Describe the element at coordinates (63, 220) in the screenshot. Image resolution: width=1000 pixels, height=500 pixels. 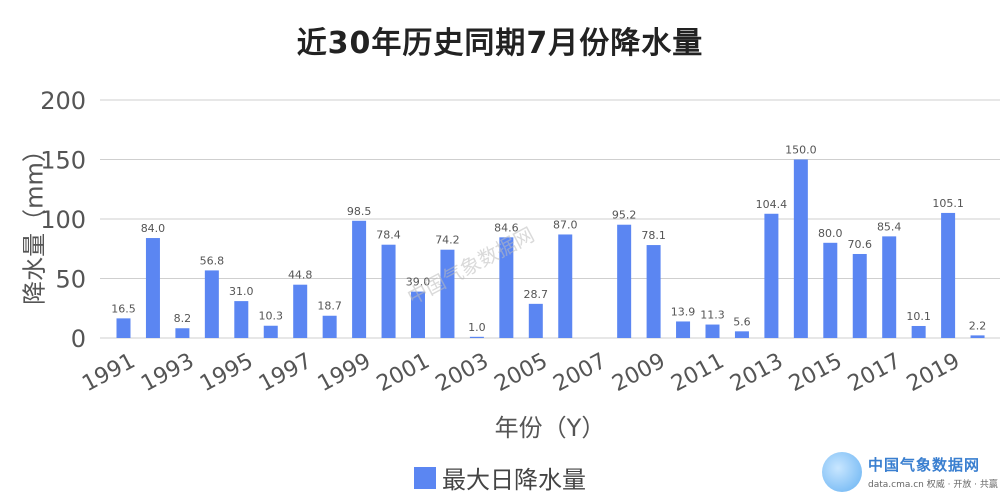
I see `y-tick-label: 100` at that location.